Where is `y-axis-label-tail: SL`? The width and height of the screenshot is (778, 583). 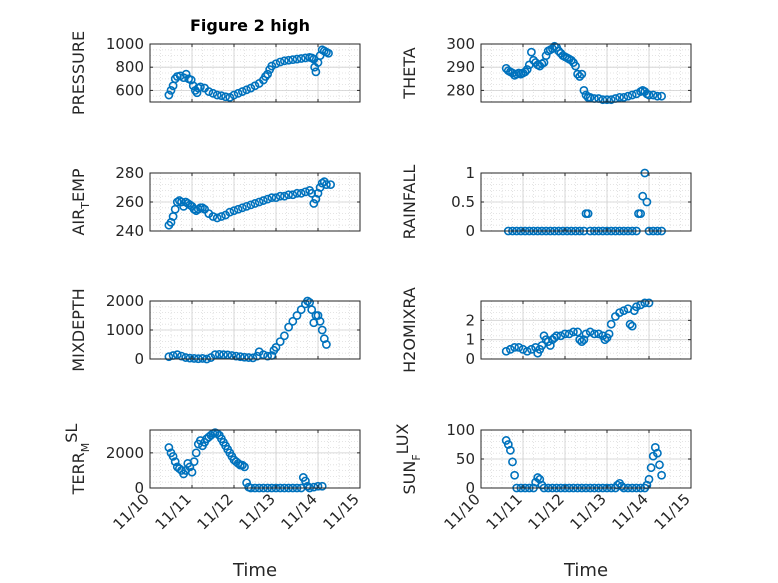 y-axis-label-tail: SL is located at coordinates (71, 433).